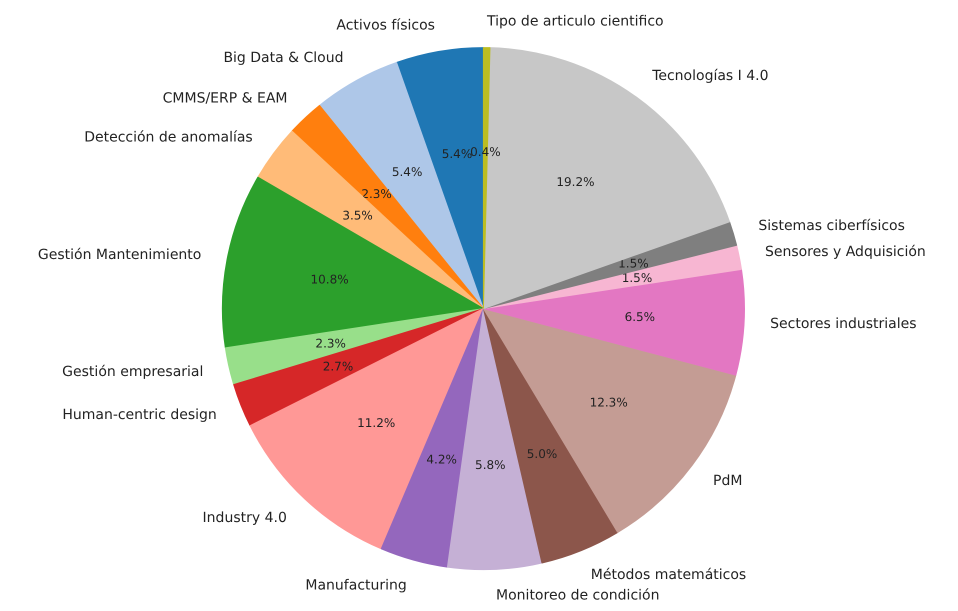  Describe the element at coordinates (357, 215) in the screenshot. I see `data-label: 3.5%` at that location.